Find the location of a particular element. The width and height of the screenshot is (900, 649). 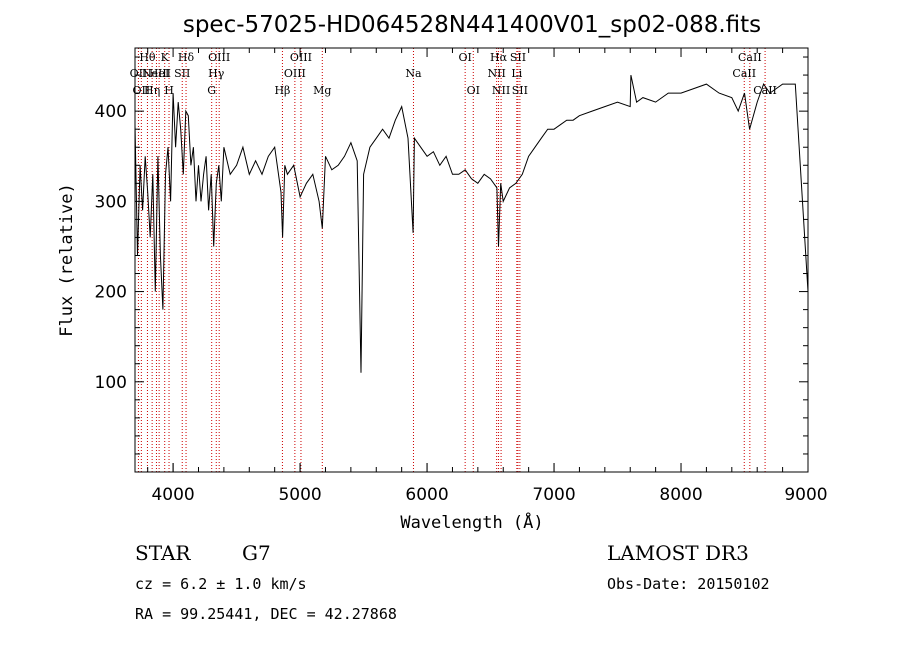

line-label-28: CaII is located at coordinates (765, 90).